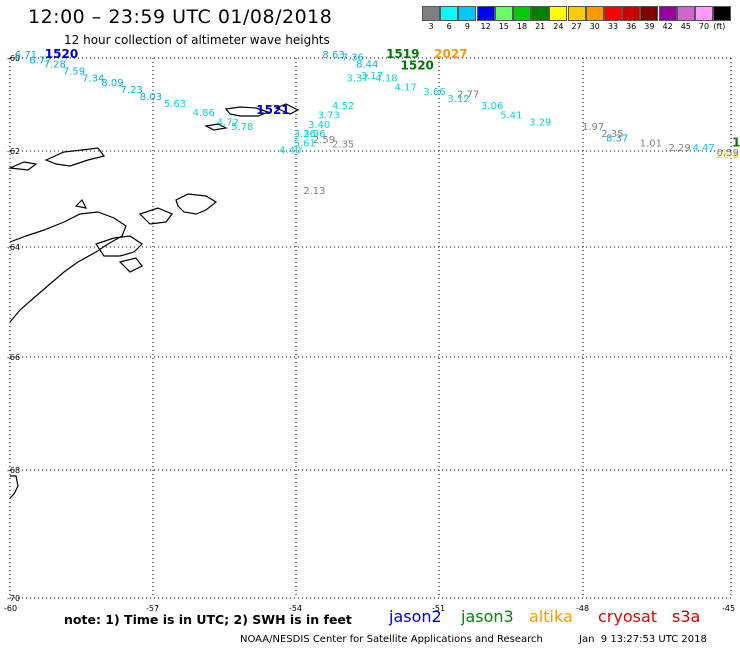 This screenshot has width=740, height=650. I want to click on wave-height-value: 8.09, so click(112, 83).